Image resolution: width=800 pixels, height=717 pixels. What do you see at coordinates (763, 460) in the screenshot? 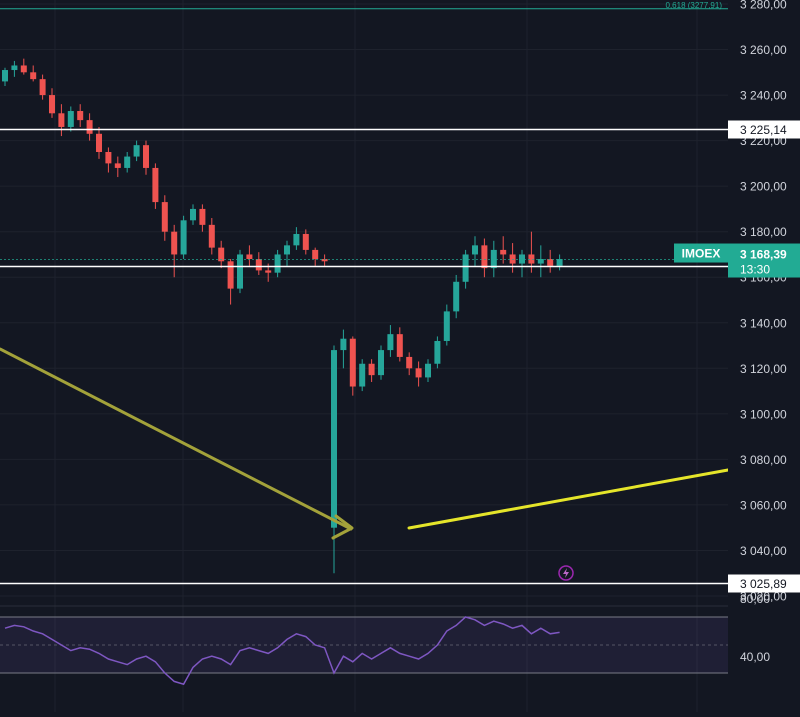
I see `y-tick-label: 3 080,00` at bounding box center [763, 460].